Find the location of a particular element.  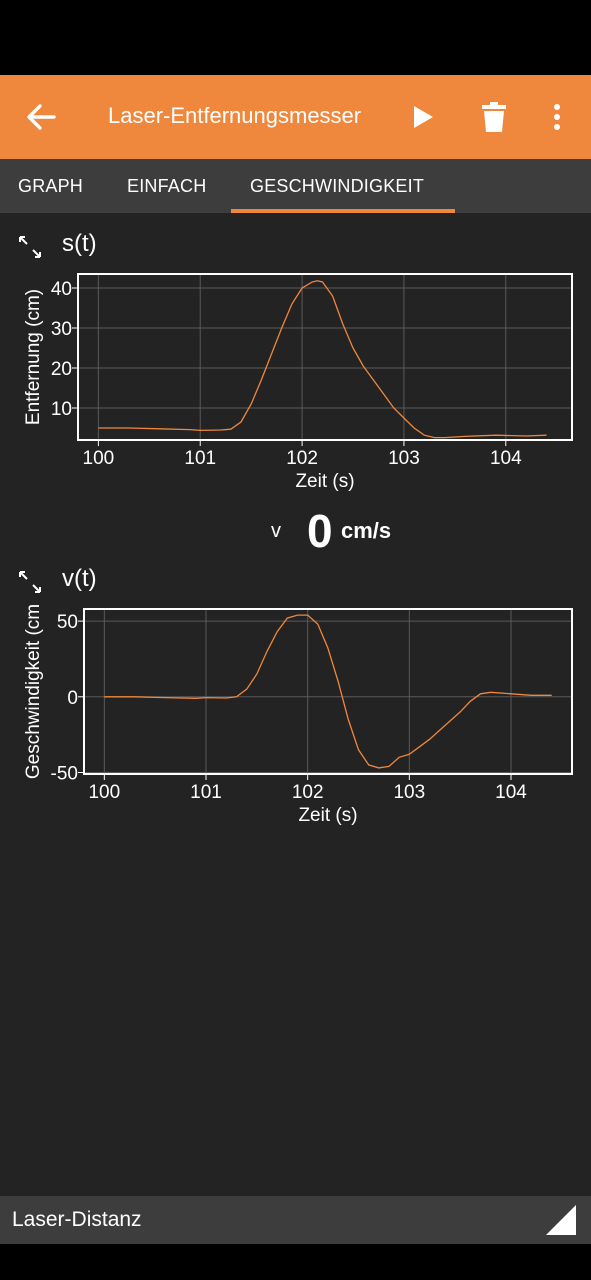

sensor-bar: Laser-Distanz is located at coordinates (295, 1220).